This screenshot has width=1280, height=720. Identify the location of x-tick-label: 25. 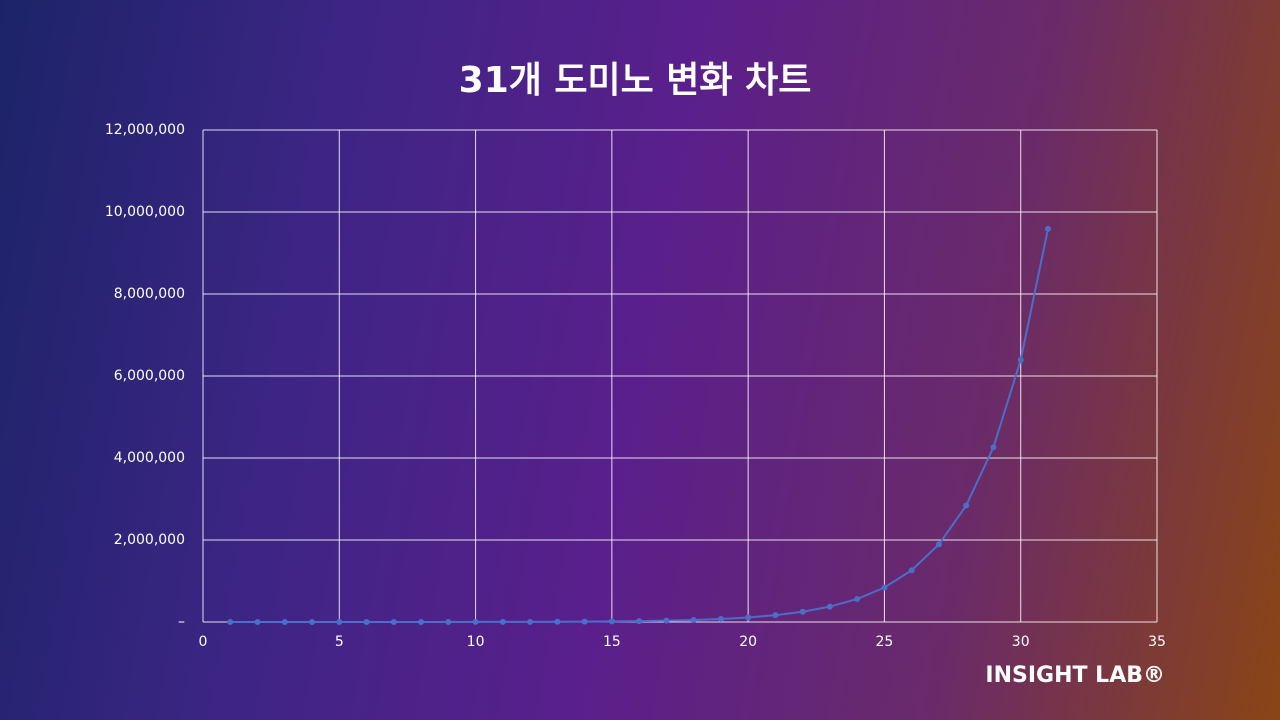
(885, 642).